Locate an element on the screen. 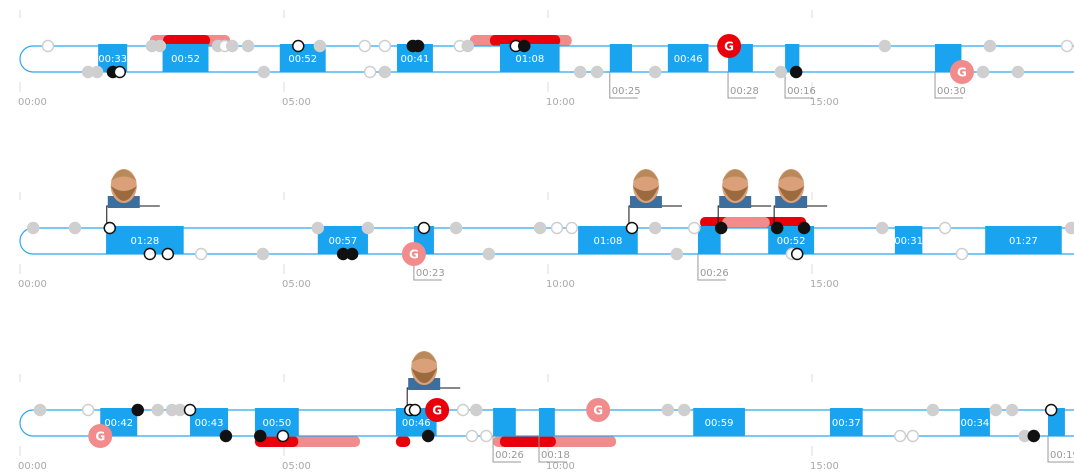 This screenshot has height=474, width=1074. block-label: 00:28 is located at coordinates (744, 91).